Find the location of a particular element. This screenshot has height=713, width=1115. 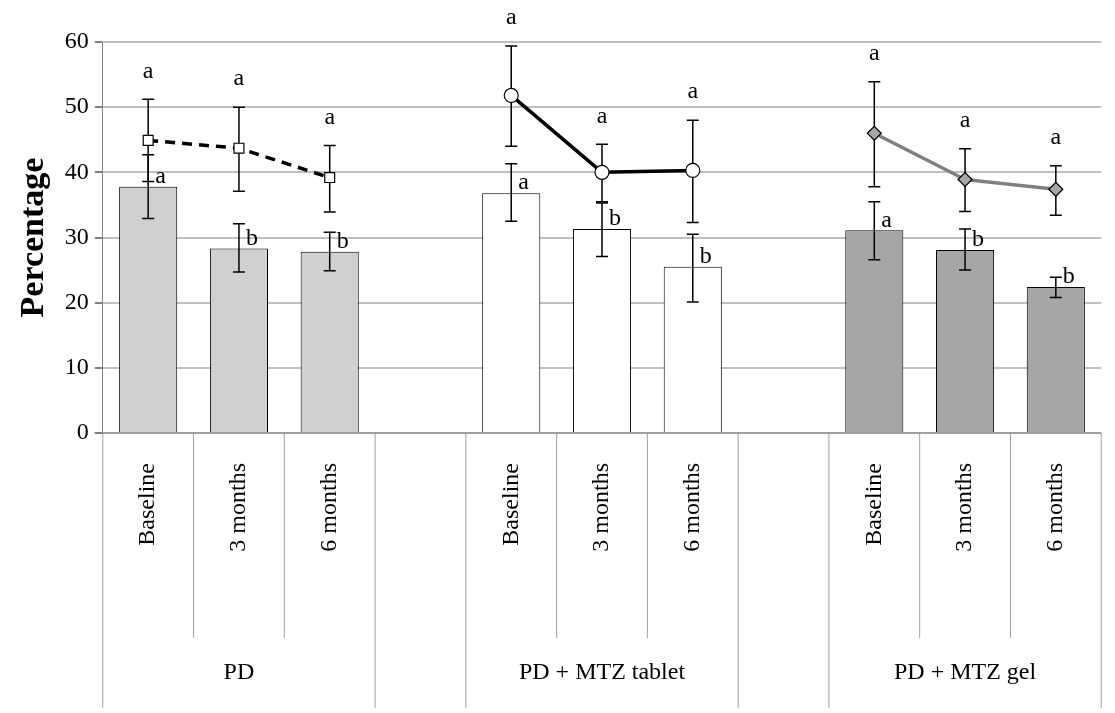

y-tick-label: 30 is located at coordinates (76, 235).